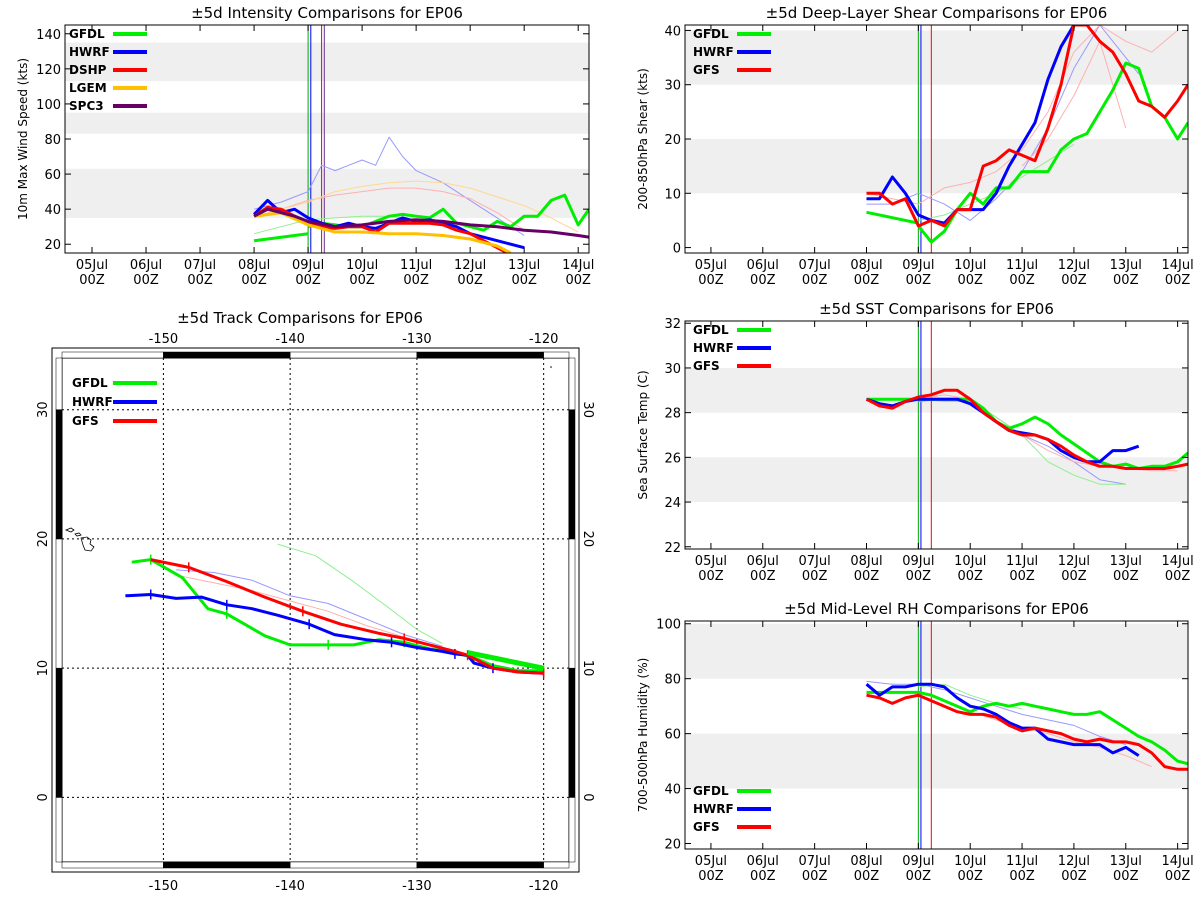 This screenshot has height=900, width=1200. Describe the element at coordinates (421, 223) in the screenshot. I see `series-spc3` at that location.